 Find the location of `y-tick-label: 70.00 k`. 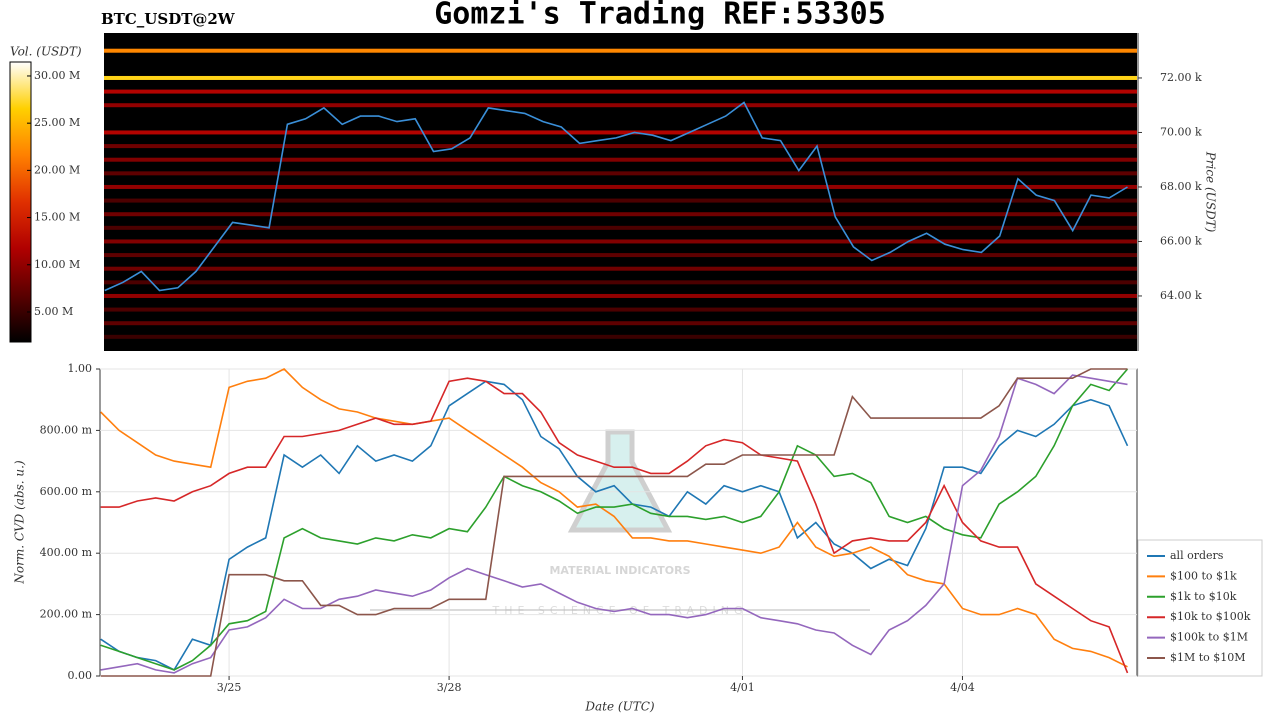

y-tick-label: 70.00 k is located at coordinates (1181, 131).